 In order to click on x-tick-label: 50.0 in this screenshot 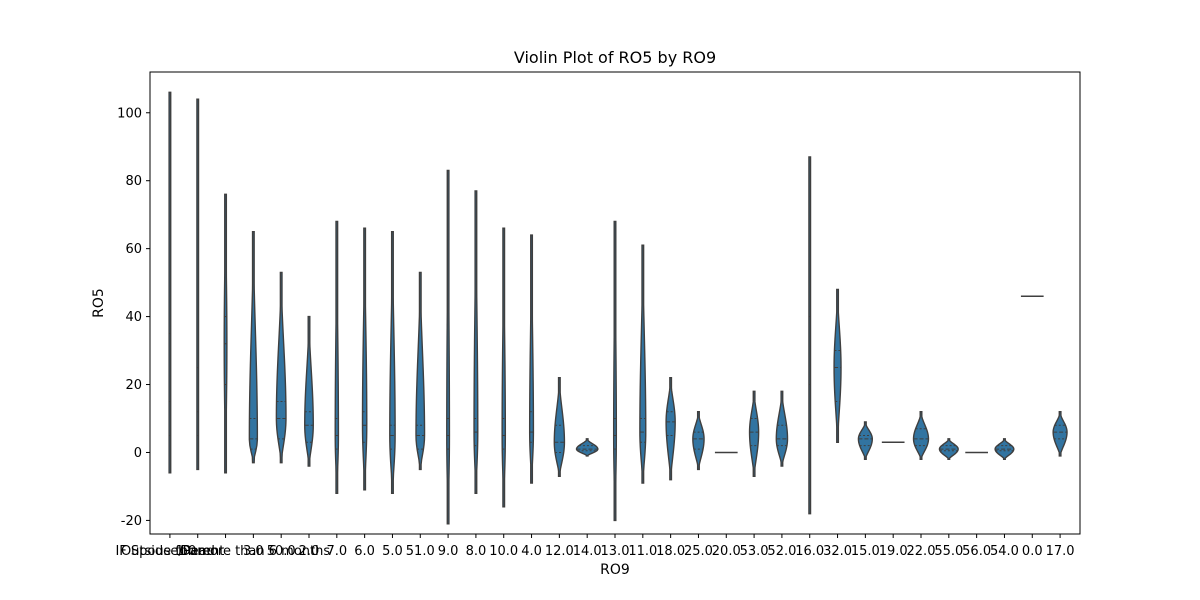, I will do `click(281, 551)`.